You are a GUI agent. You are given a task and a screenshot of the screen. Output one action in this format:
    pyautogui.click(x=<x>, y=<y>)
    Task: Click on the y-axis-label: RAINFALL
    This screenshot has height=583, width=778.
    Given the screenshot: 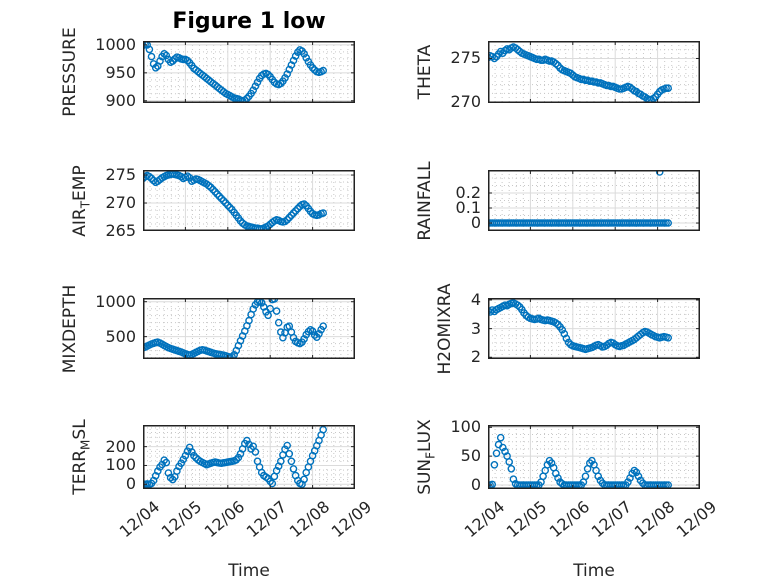 What is the action you would take?
    pyautogui.click(x=425, y=201)
    